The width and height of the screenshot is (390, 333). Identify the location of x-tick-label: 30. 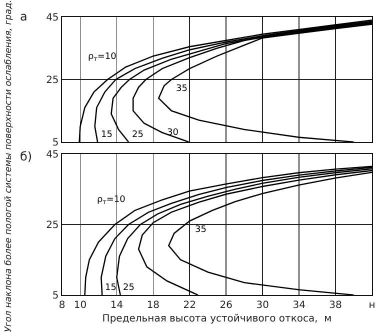
(262, 306).